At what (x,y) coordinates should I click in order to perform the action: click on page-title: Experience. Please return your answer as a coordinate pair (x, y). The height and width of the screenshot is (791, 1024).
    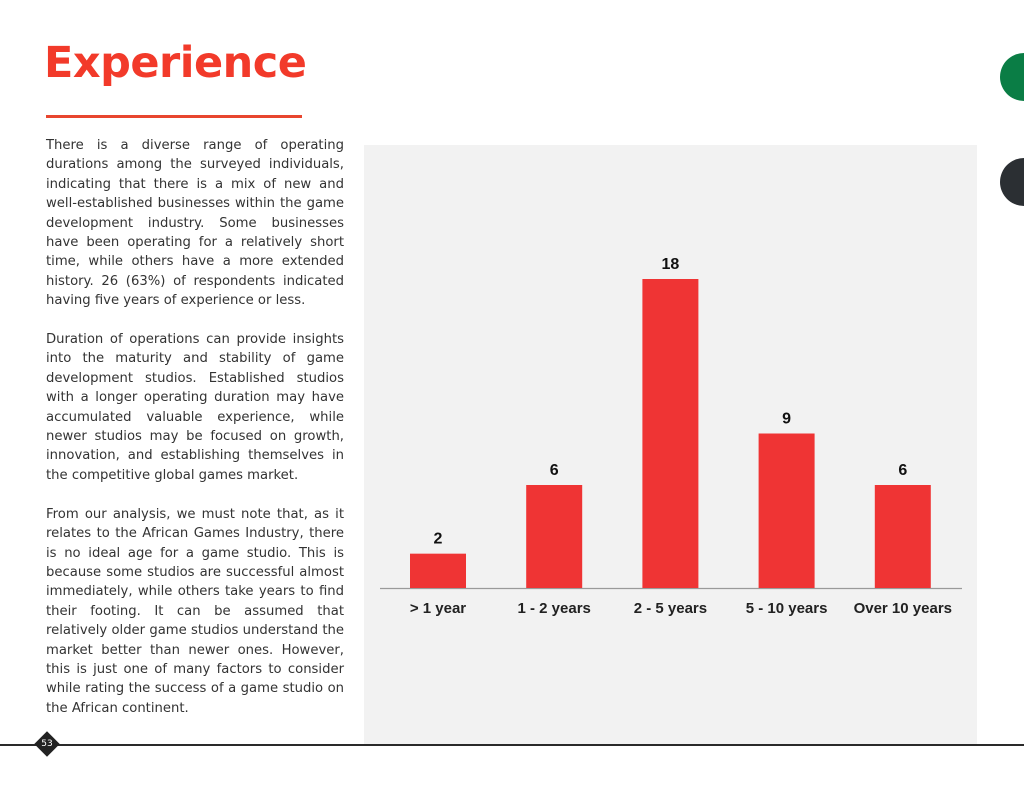
    Looking at the image, I should click on (175, 63).